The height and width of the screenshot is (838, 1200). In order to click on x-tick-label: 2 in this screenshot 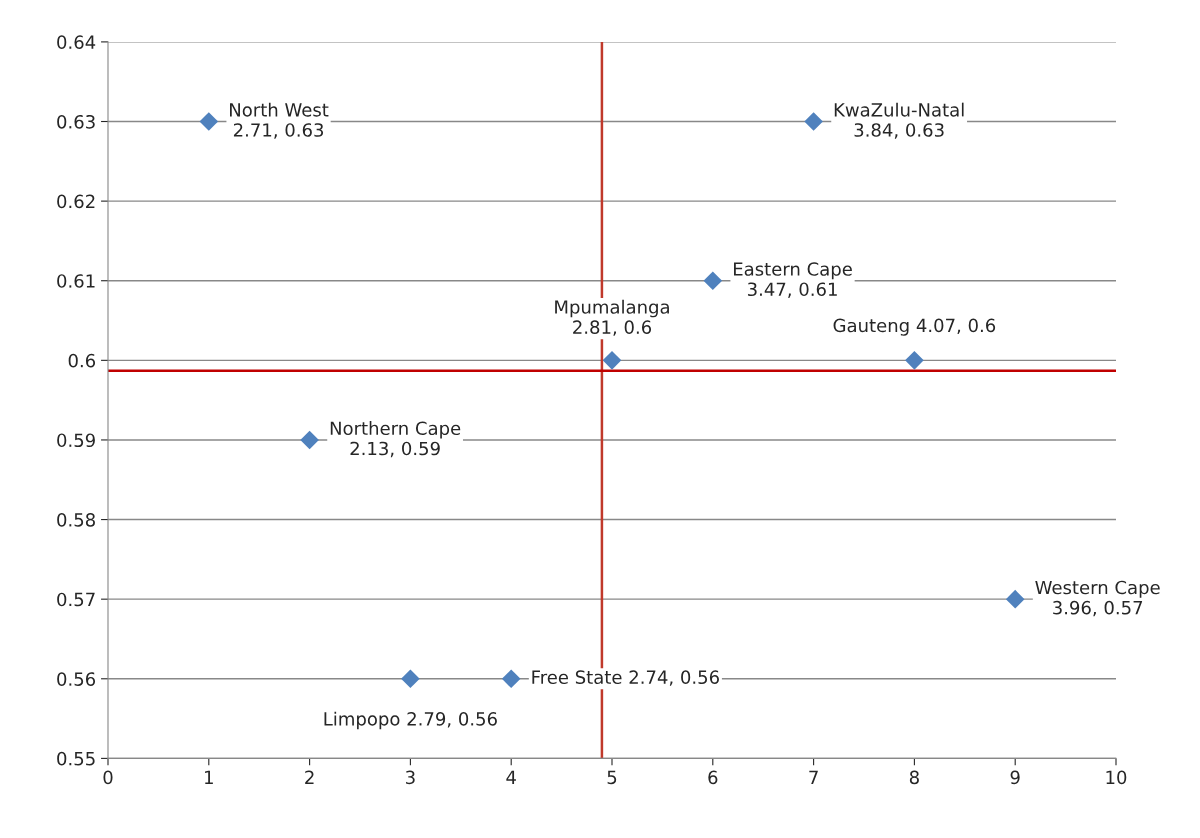, I will do `click(309, 777)`.